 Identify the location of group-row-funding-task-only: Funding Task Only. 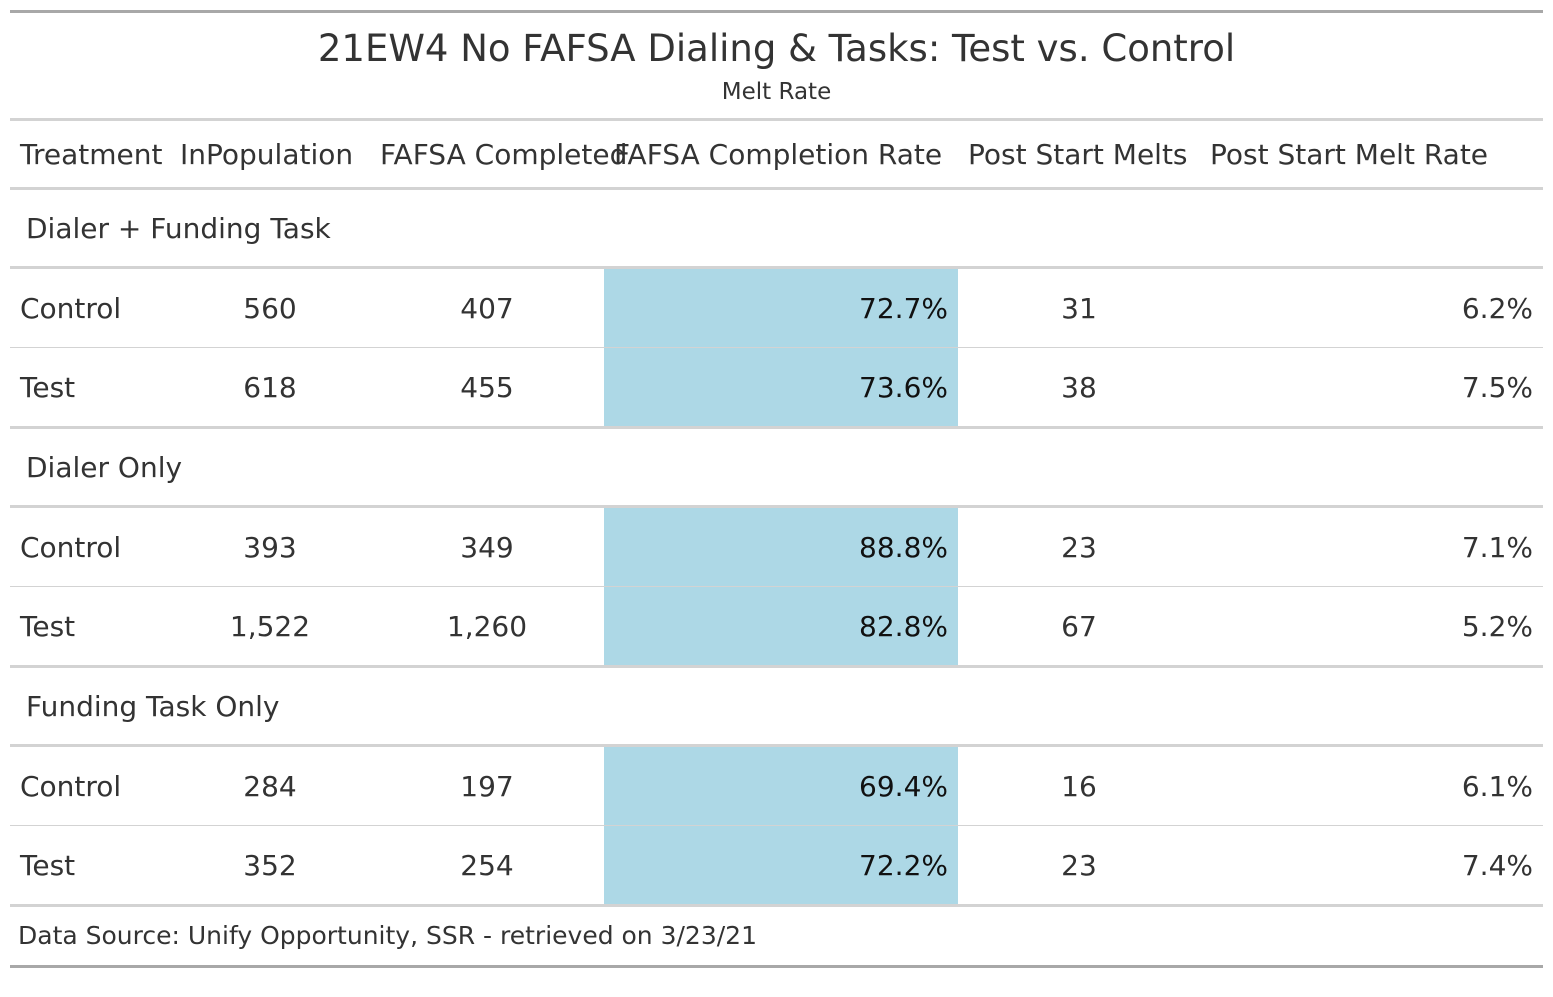
(776, 706).